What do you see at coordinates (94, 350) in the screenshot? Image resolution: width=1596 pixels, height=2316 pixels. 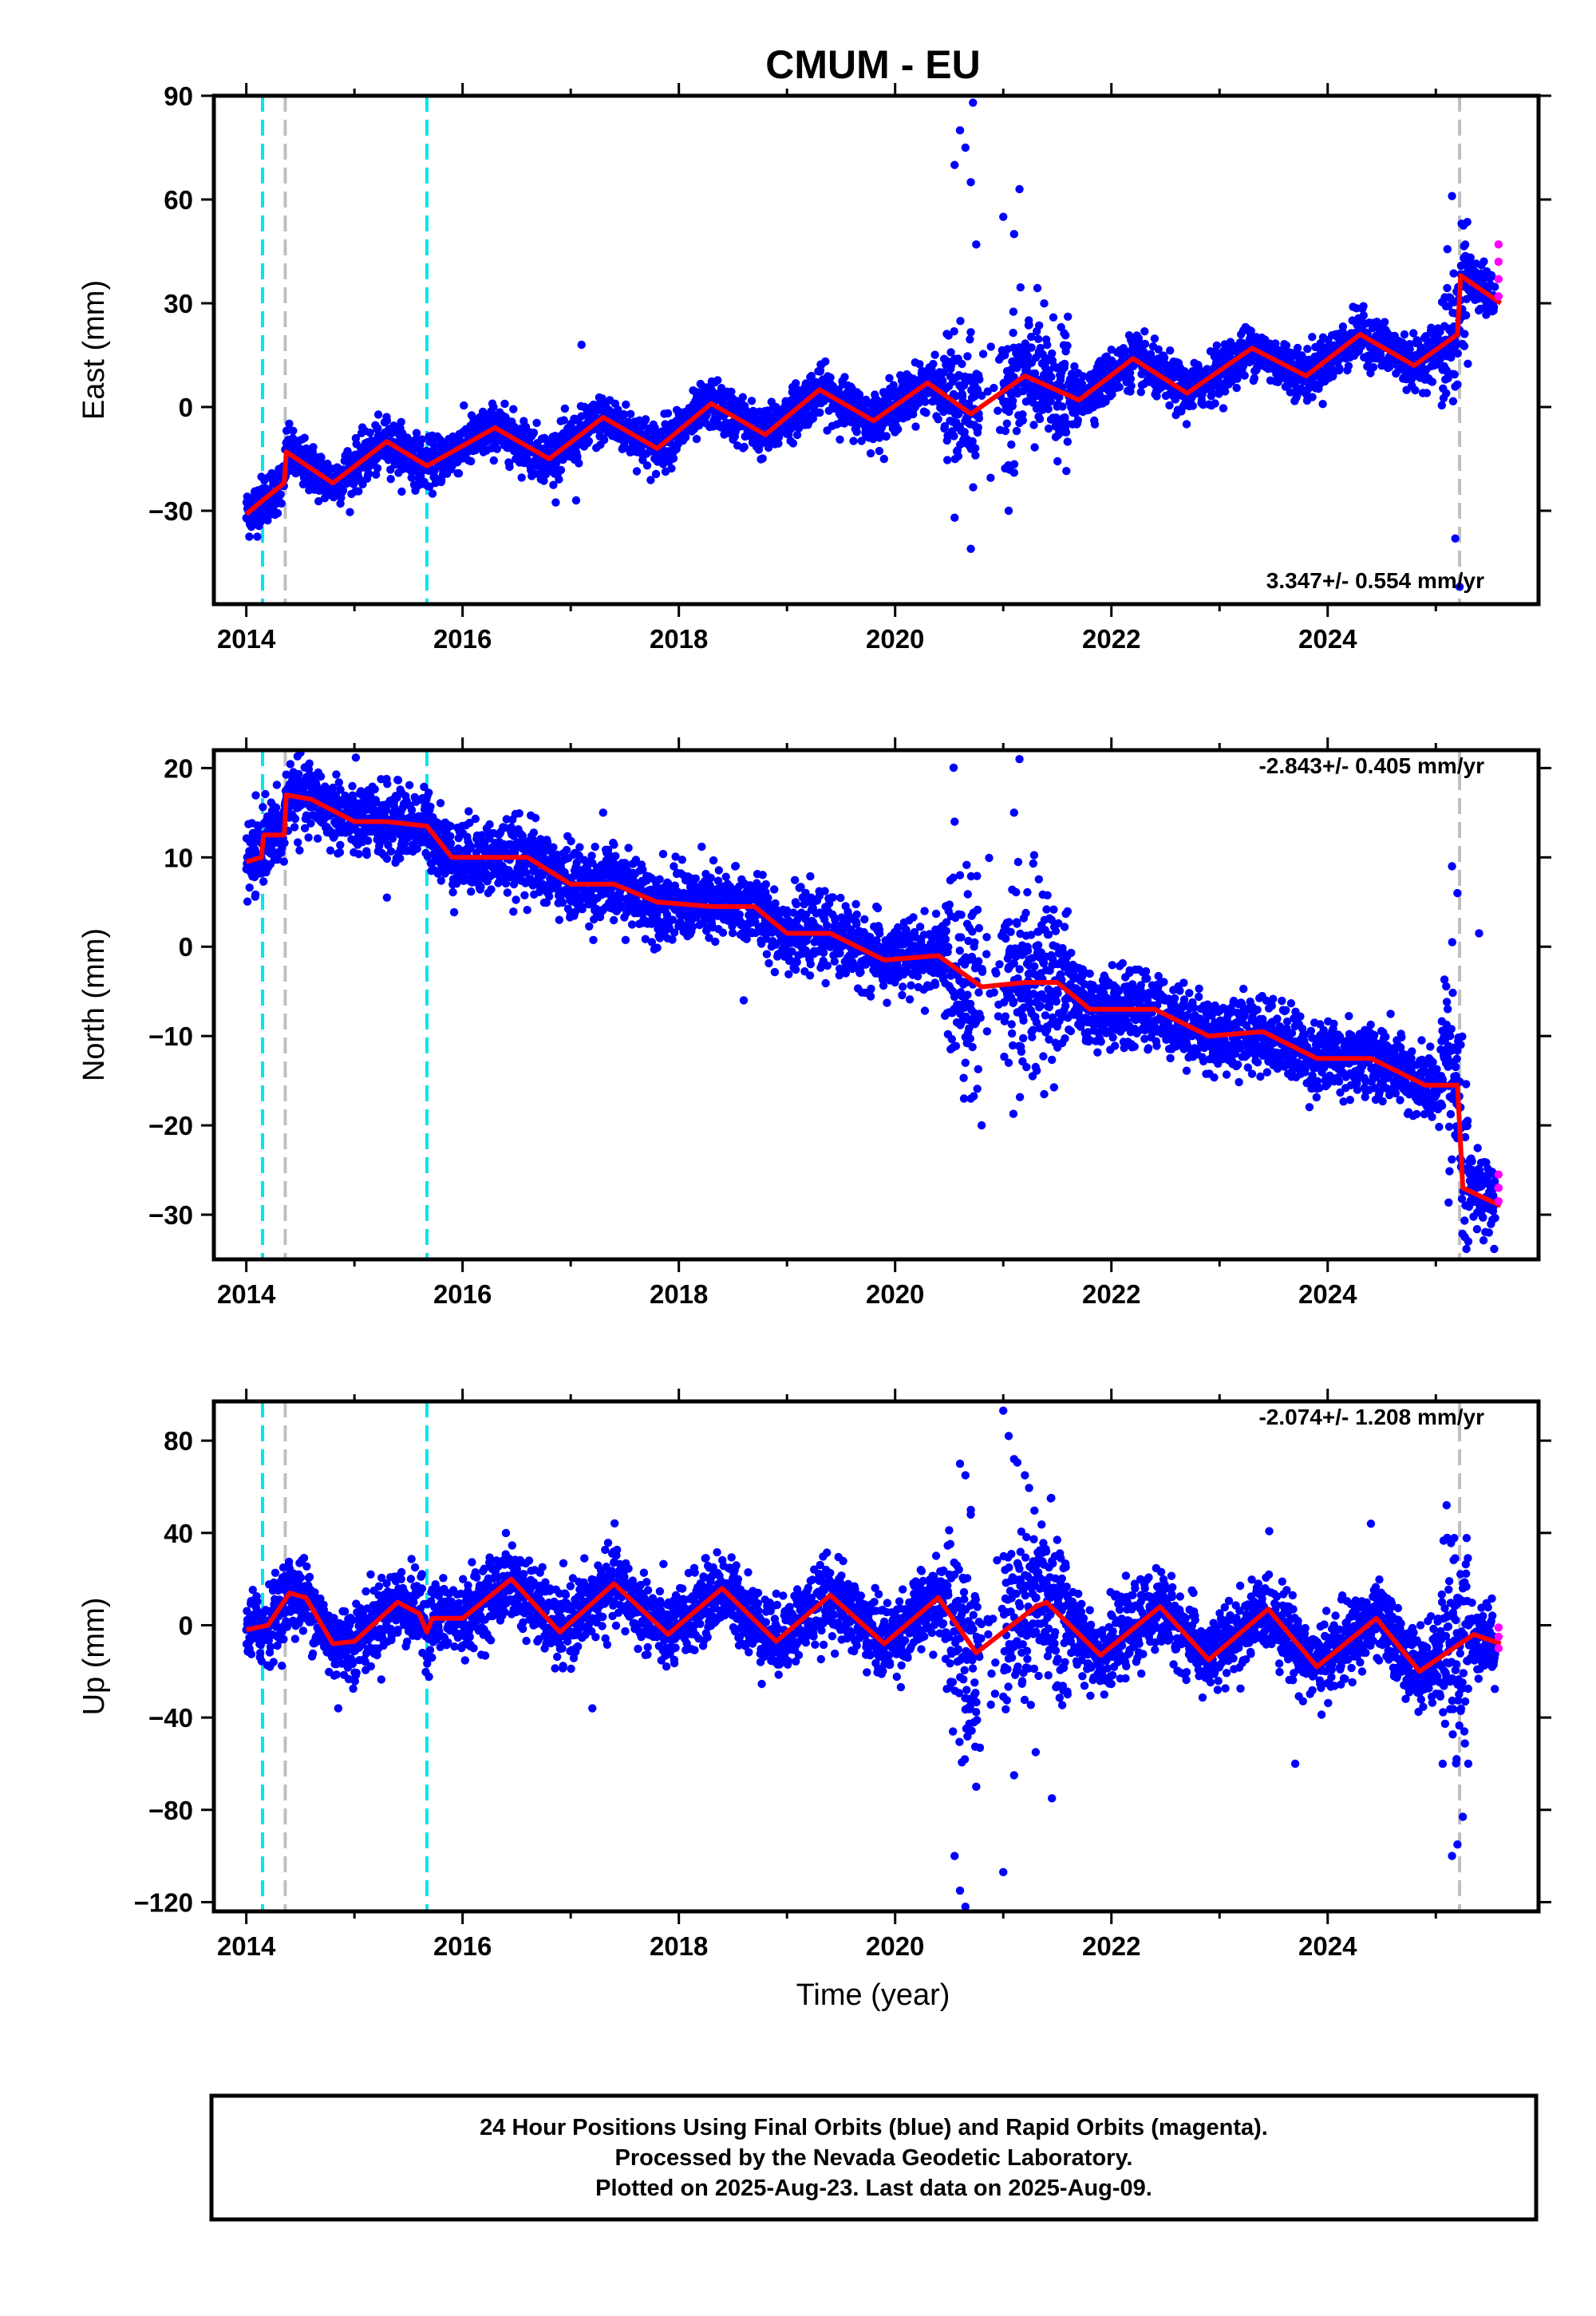 I see `east-y-axis-label: East (mm)` at bounding box center [94, 350].